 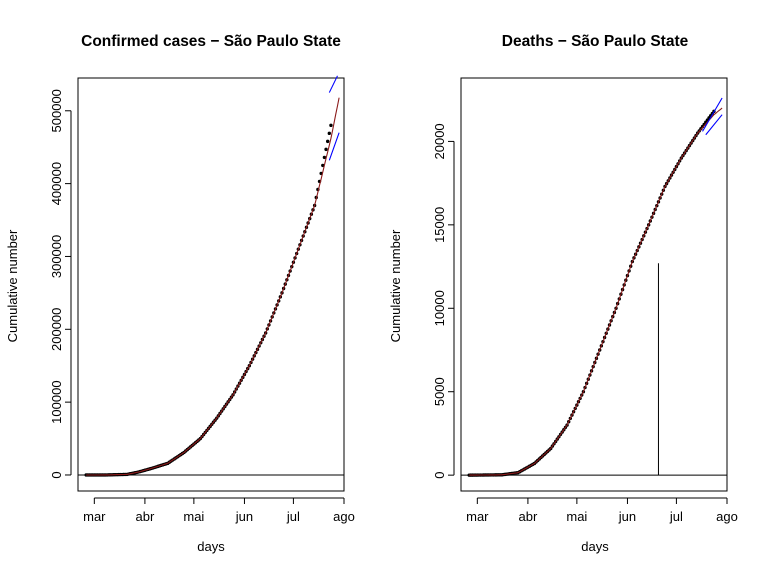 I want to click on deaths-y-axis-label: Cumulative number, so click(x=395, y=285).